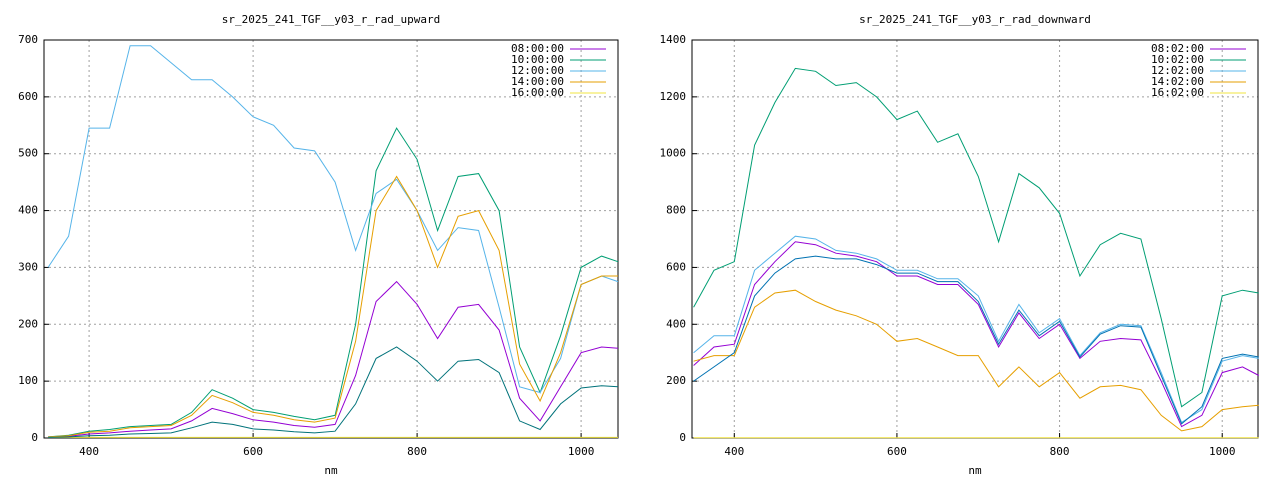 This screenshot has height=480, width=1280. Describe the element at coordinates (28, 39) in the screenshot. I see `y-tick-label: 700` at that location.